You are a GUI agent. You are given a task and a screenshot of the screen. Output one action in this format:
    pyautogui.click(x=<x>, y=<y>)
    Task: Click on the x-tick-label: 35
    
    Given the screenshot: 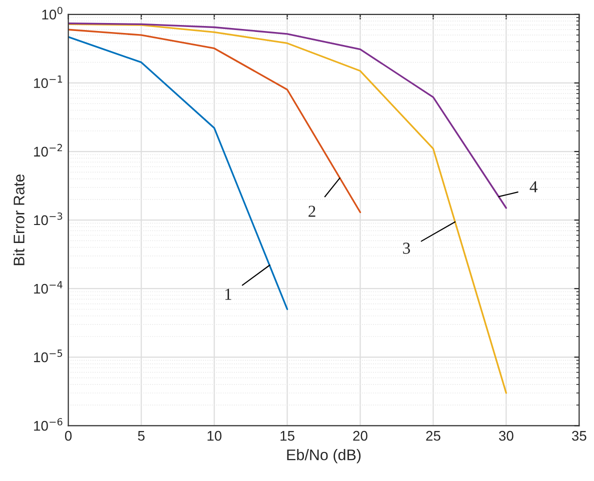 What is the action you would take?
    pyautogui.click(x=579, y=435)
    